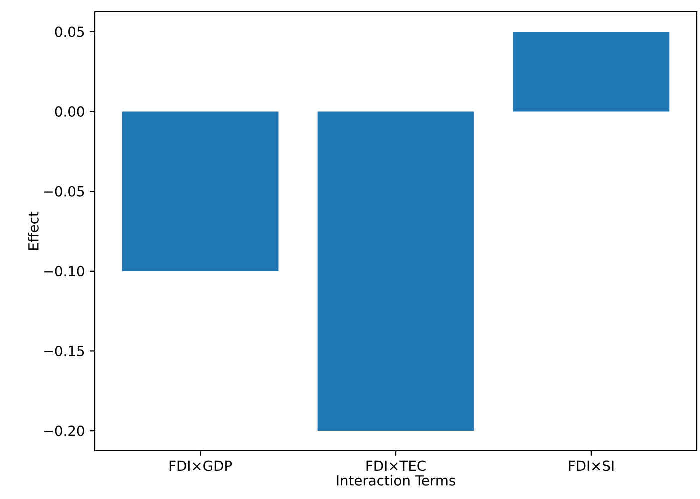 The height and width of the screenshot is (499, 700). I want to click on y-axis-title: Effect, so click(33, 231).